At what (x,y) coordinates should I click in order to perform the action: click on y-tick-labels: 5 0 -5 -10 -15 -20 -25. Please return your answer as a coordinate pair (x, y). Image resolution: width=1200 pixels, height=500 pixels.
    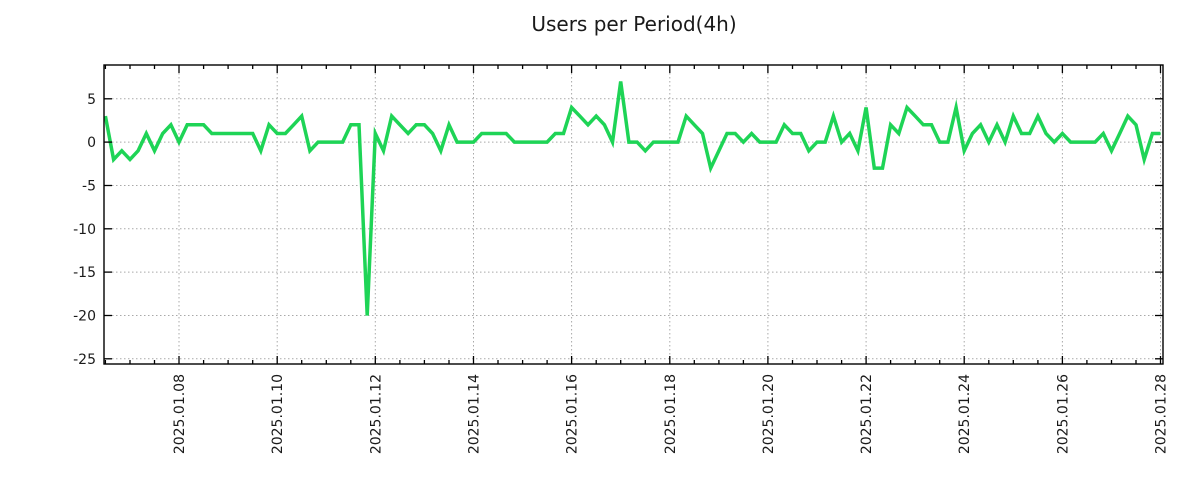
    Looking at the image, I should click on (84, 230).